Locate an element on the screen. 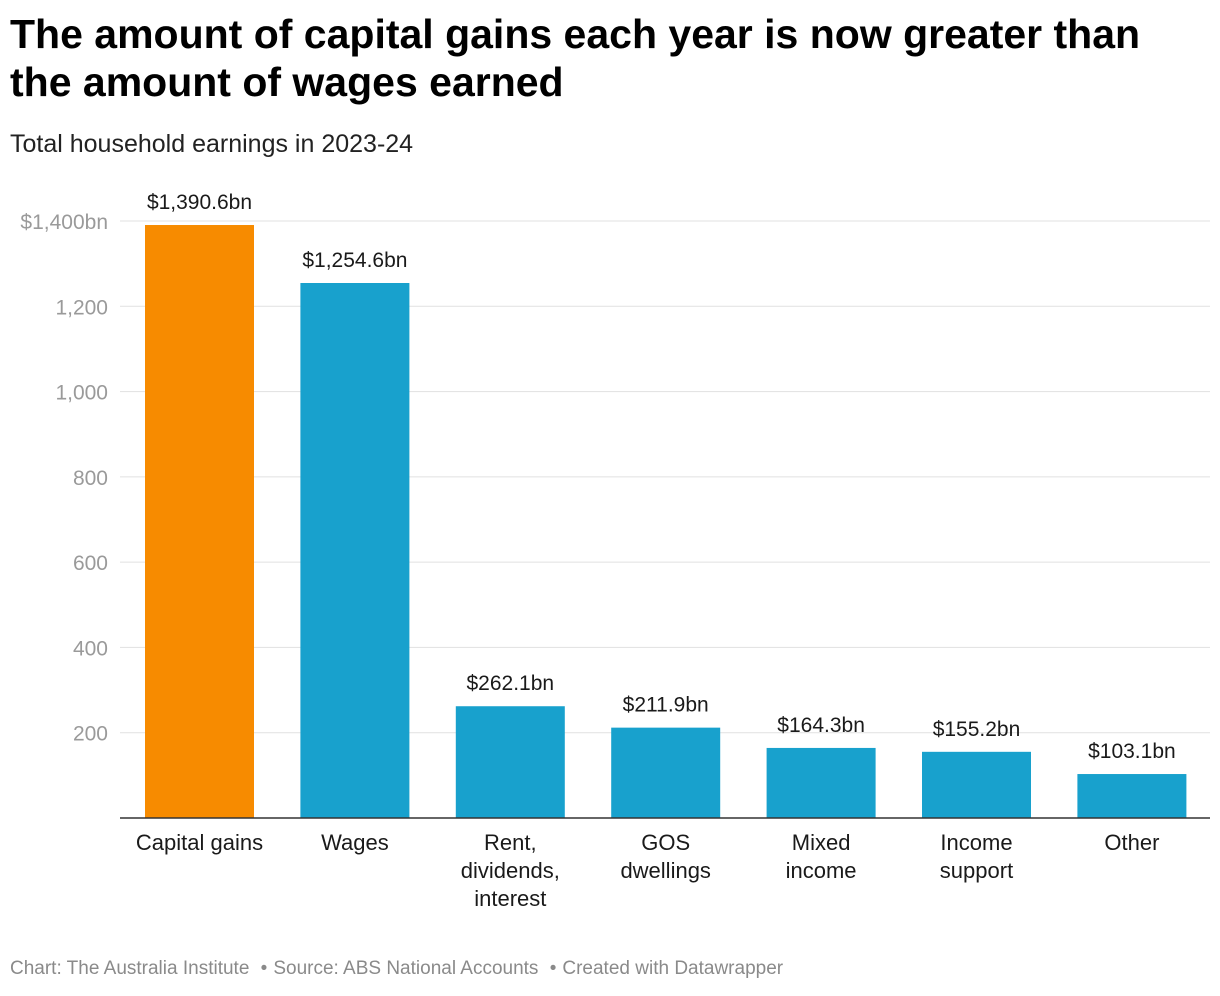  x-tick-label: Mixed income is located at coordinates (821, 856).